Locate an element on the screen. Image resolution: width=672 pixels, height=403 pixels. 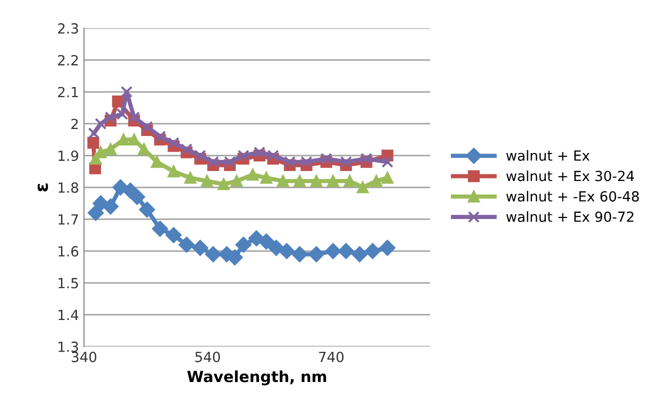
legend-label: walnut + Ex is located at coordinates (548, 155).